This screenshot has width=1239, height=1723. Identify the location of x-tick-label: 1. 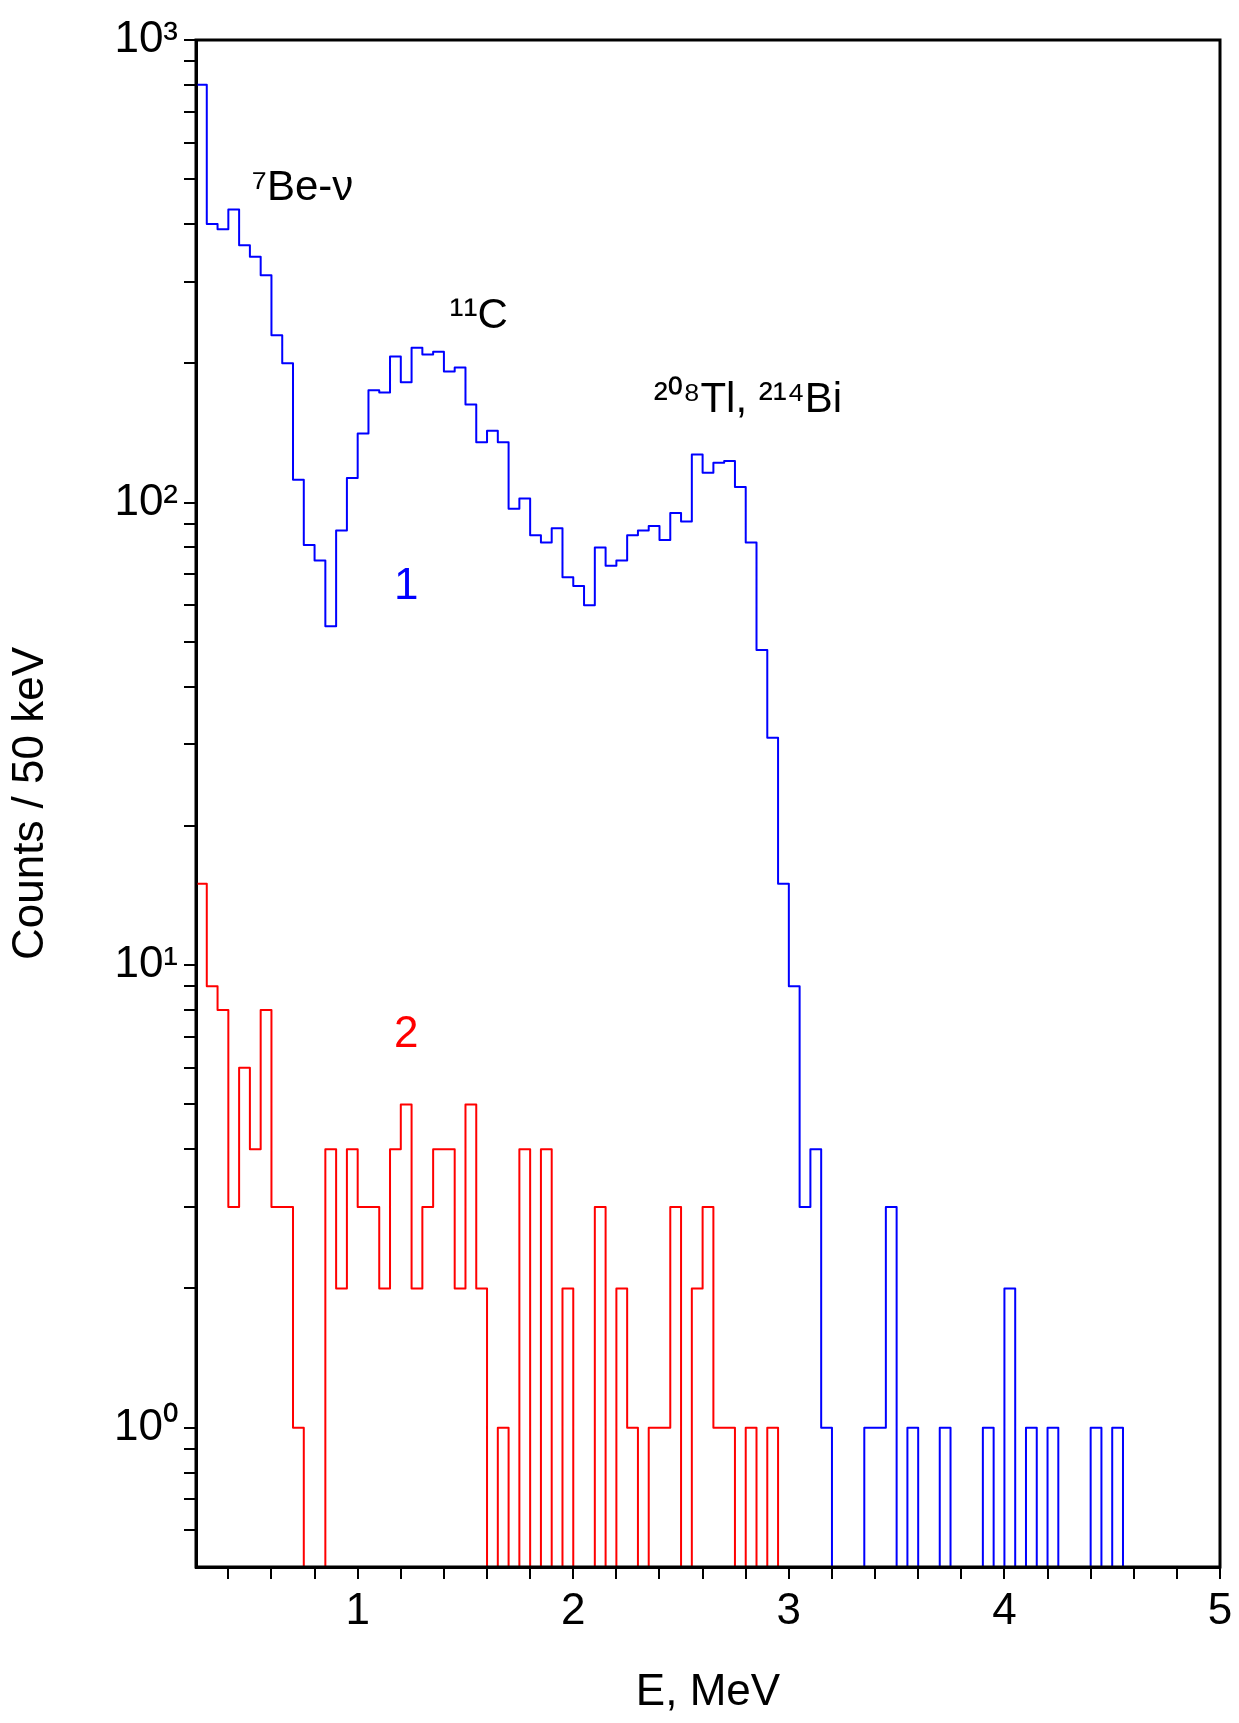
(357, 1608).